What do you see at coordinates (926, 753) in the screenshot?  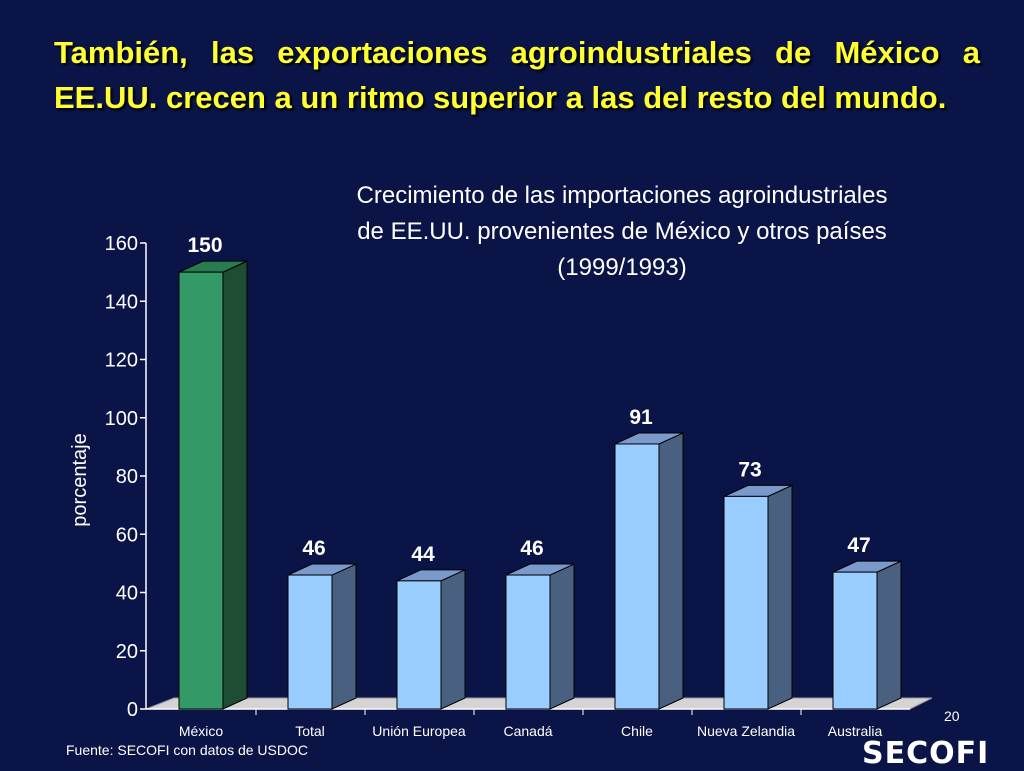 I see `secofi-logo: SECOFI` at bounding box center [926, 753].